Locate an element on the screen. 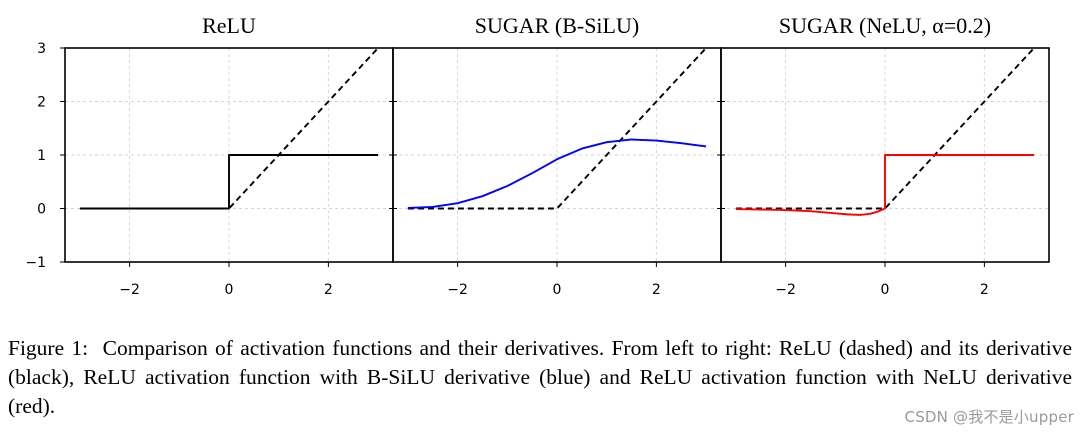  watermark: CSDN @我不是小upper is located at coordinates (989, 417).